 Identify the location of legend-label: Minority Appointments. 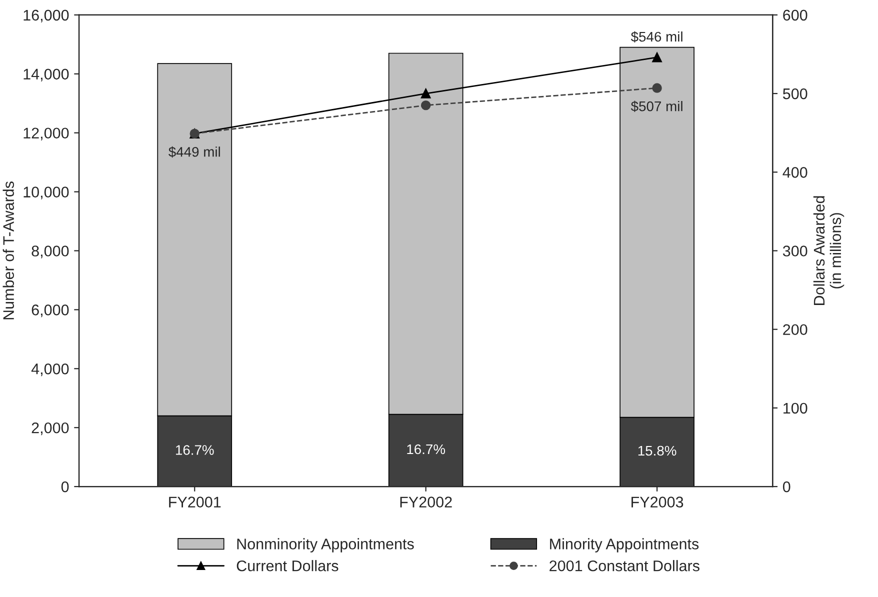
(624, 545).